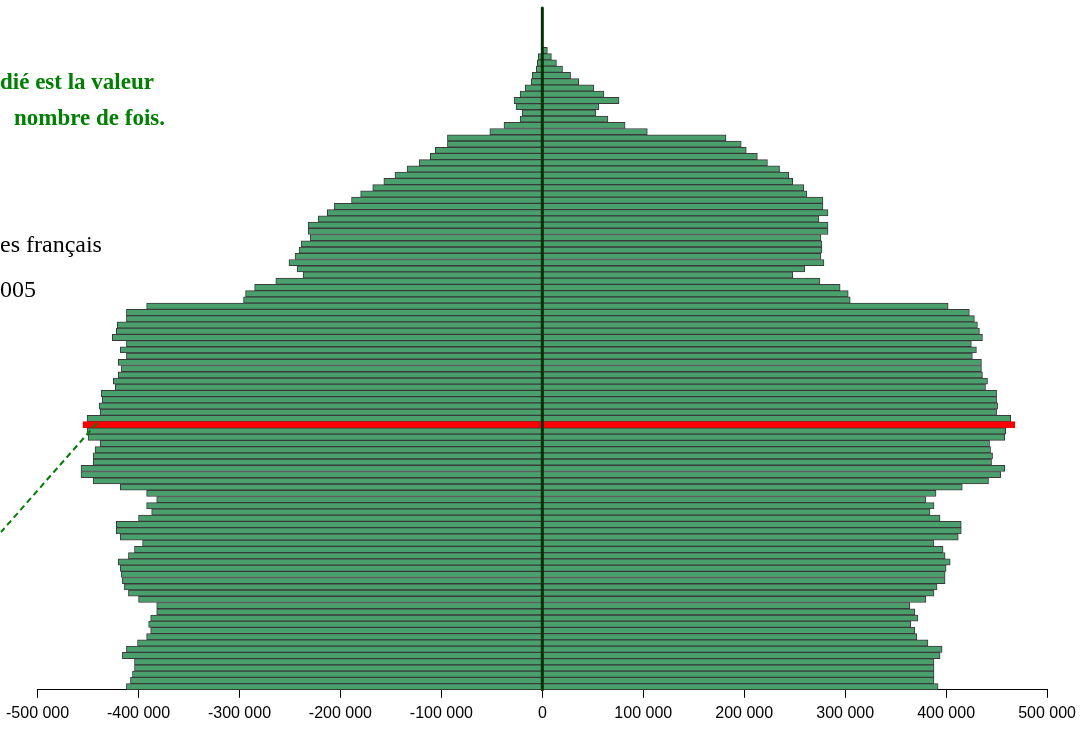 Image resolution: width=1082 pixels, height=733 pixels. Describe the element at coordinates (38, 712) in the screenshot. I see `x-tick-label: -500 000` at that location.